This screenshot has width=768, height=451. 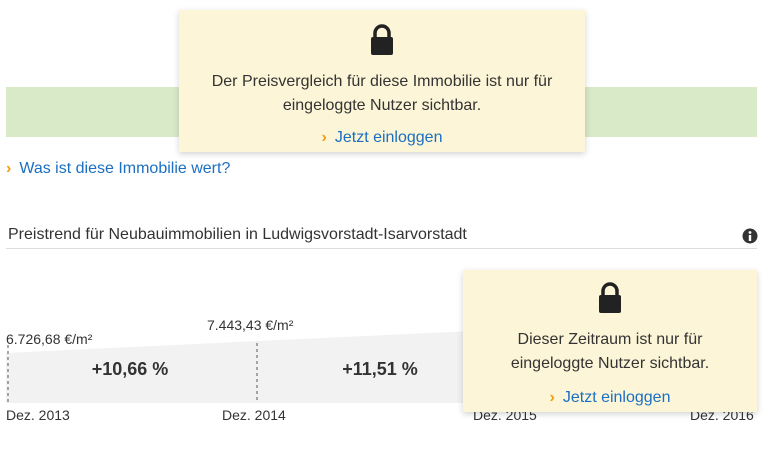 What do you see at coordinates (130, 369) in the screenshot?
I see `change-label: +10,66 %` at bounding box center [130, 369].